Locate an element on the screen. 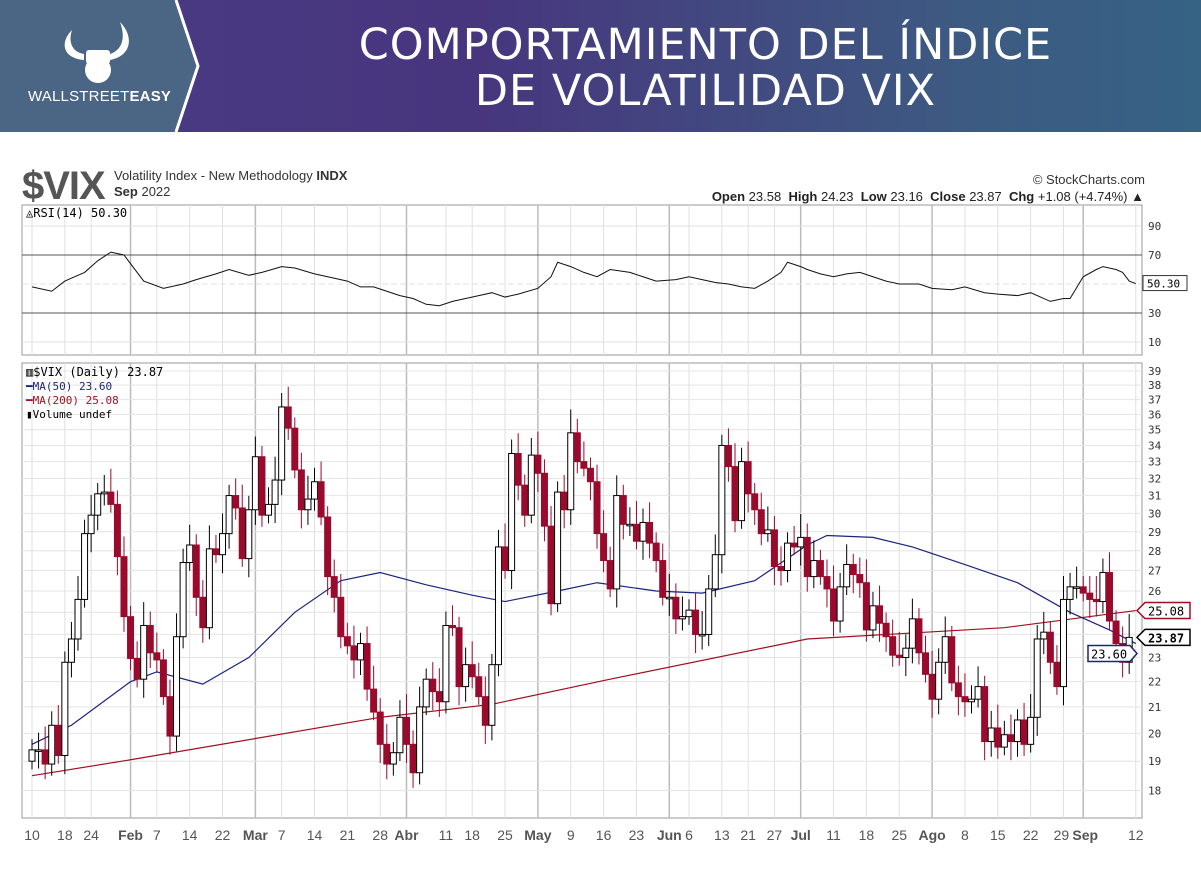  rsi-tick-label: 30 is located at coordinates (1154, 313).